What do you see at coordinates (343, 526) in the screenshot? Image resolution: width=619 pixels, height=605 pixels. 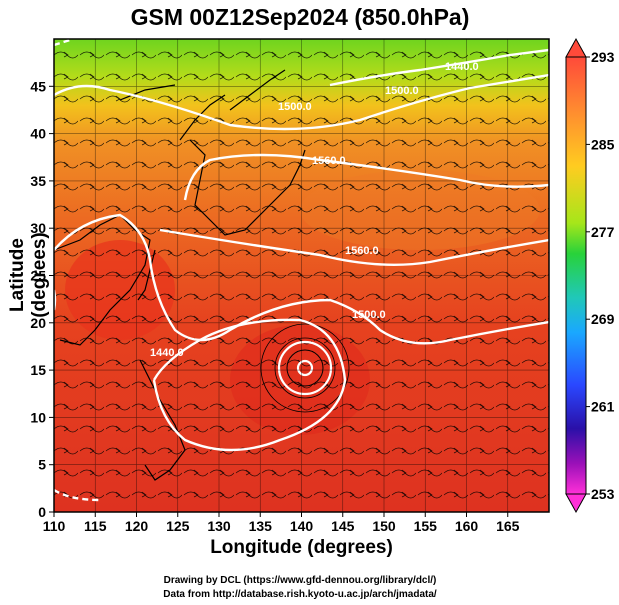 I see `x-tick-label: 145` at bounding box center [343, 526].